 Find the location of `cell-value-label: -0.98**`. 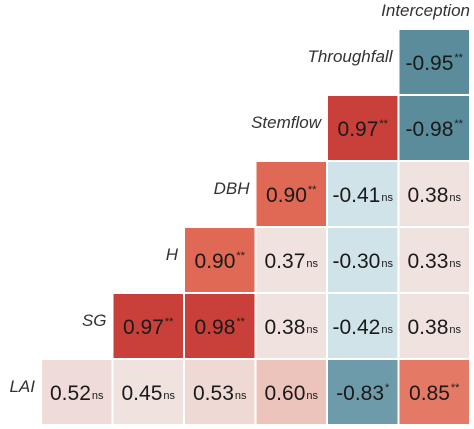

cell-value-label: -0.98** is located at coordinates (435, 129).